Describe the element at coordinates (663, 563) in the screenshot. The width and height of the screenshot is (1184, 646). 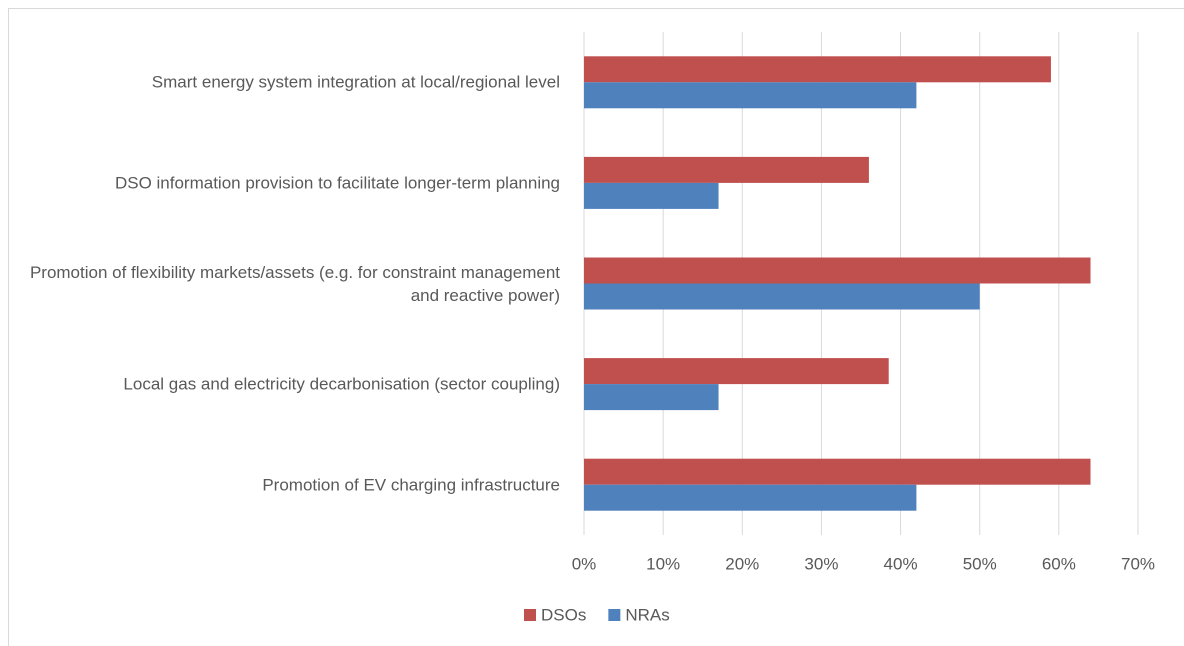
I see `x-tick-label: 10%` at that location.